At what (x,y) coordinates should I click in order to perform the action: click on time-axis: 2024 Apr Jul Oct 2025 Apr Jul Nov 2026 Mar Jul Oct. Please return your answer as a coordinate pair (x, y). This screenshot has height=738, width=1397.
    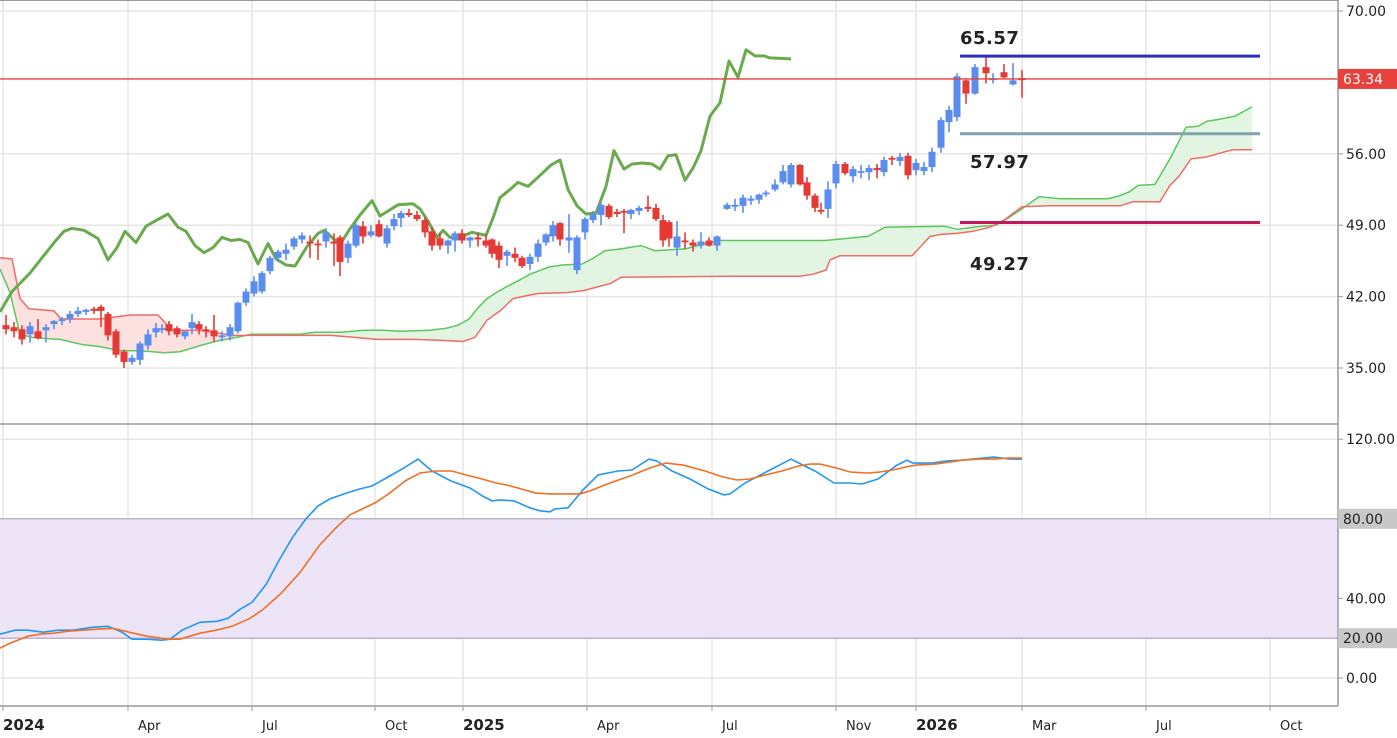
    Looking at the image, I should click on (652, 720).